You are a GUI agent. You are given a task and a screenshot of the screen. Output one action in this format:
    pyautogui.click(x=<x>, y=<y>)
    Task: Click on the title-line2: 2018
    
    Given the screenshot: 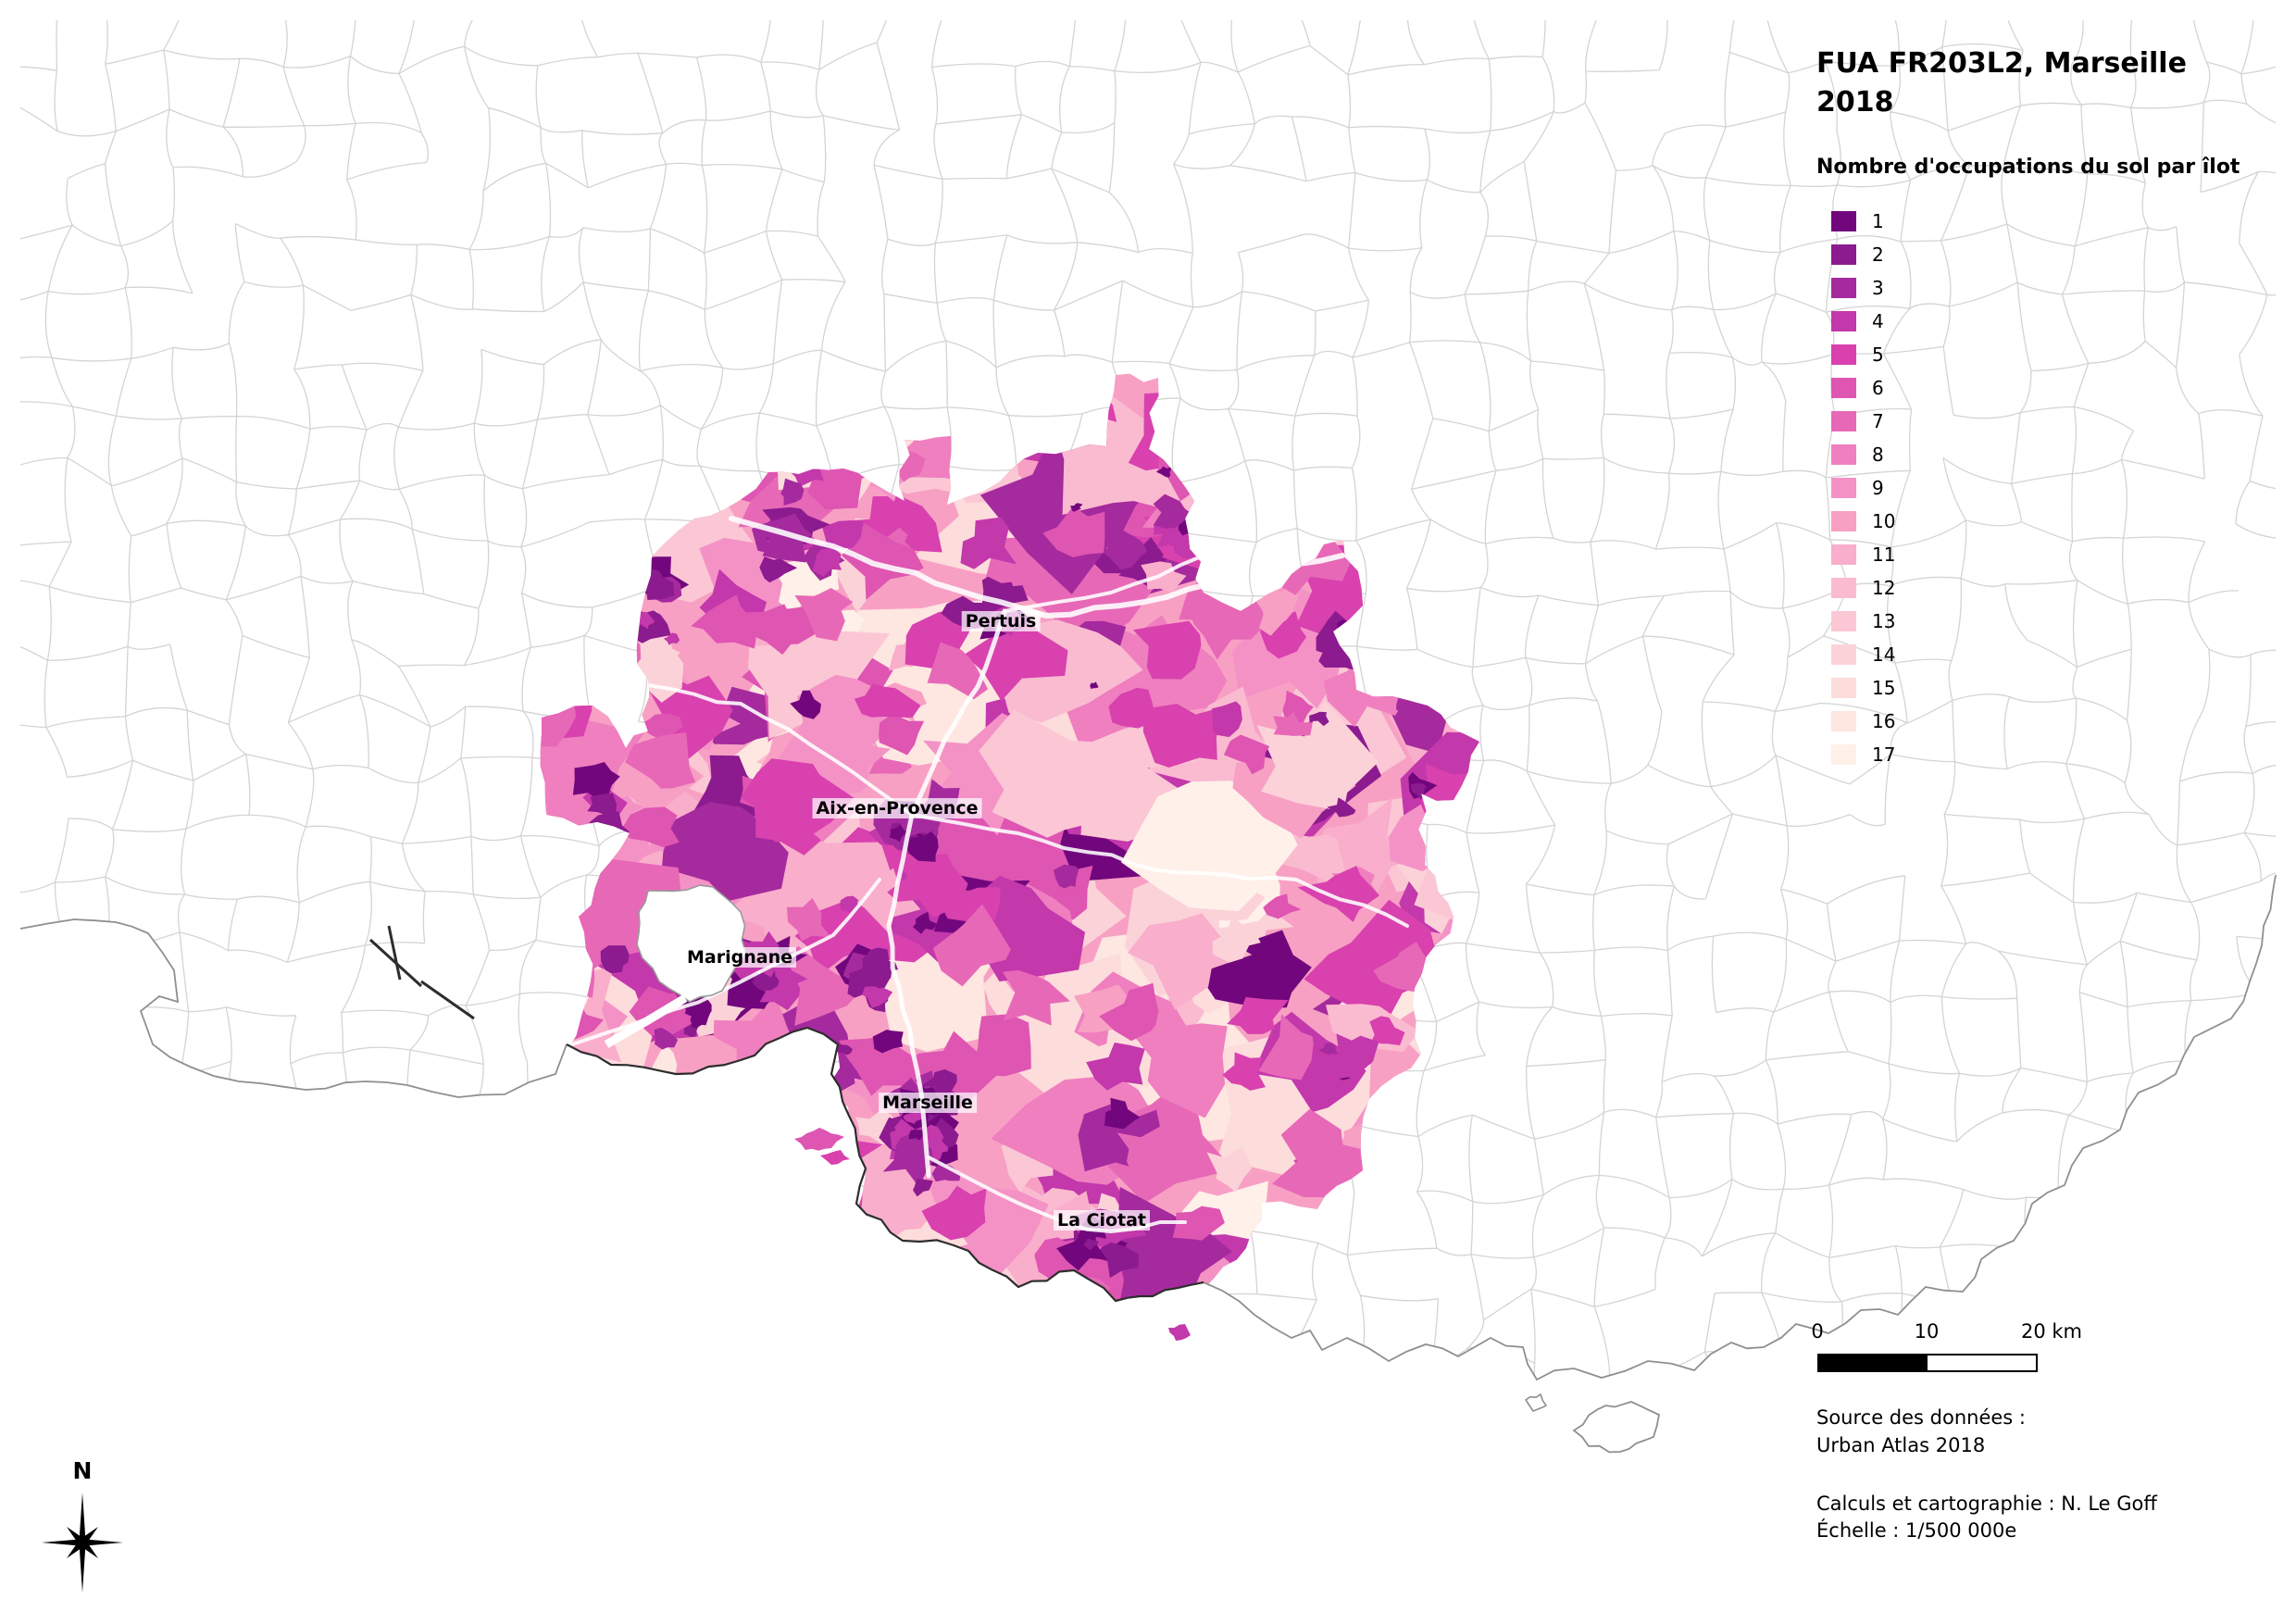 What is the action you would take?
    pyautogui.click(x=1855, y=102)
    